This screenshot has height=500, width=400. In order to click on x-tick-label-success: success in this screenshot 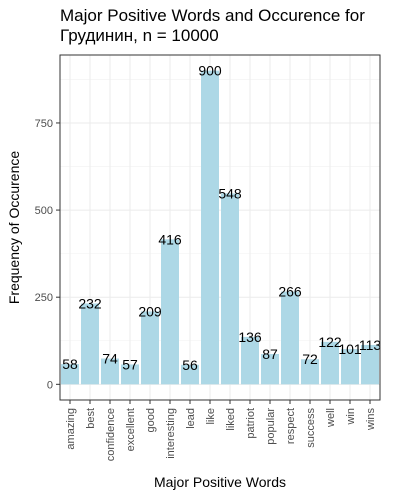, I will do `click(311, 428)`.